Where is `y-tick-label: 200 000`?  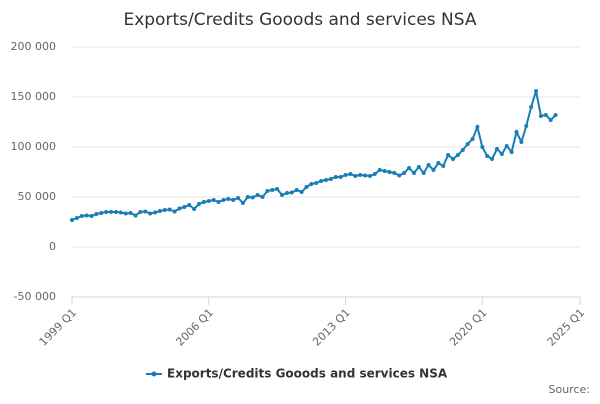
y-tick-label: 200 000 is located at coordinates (34, 46).